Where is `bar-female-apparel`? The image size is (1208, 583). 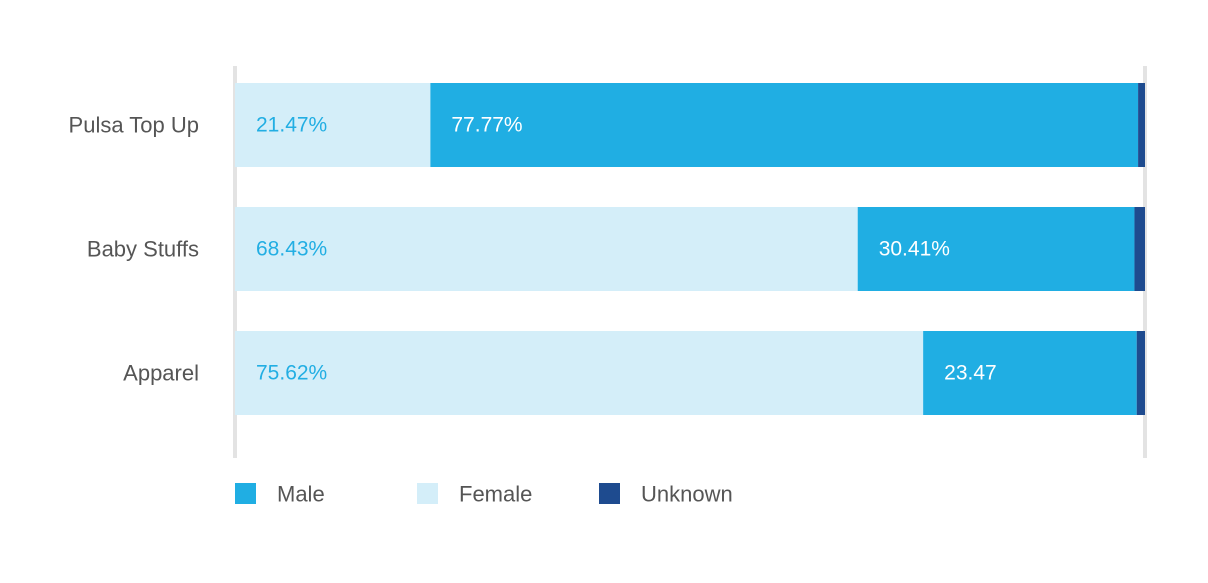
bar-female-apparel is located at coordinates (579, 373).